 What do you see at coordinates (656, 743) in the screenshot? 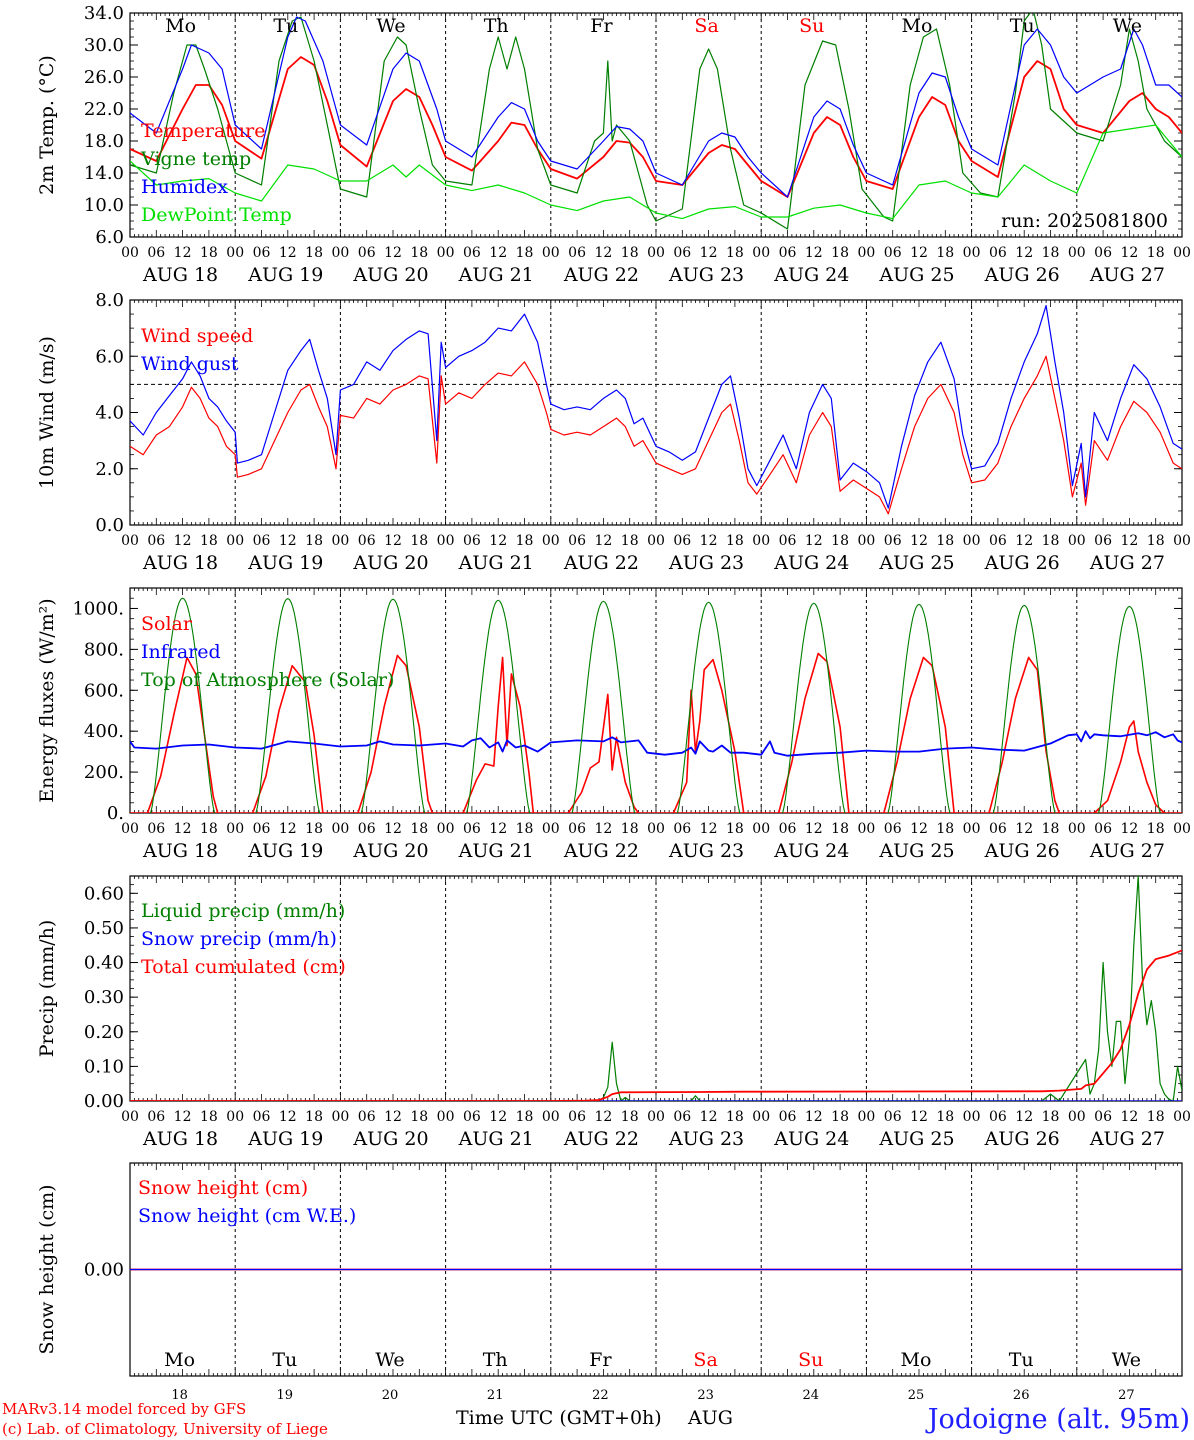
I see `series-infrared` at bounding box center [656, 743].